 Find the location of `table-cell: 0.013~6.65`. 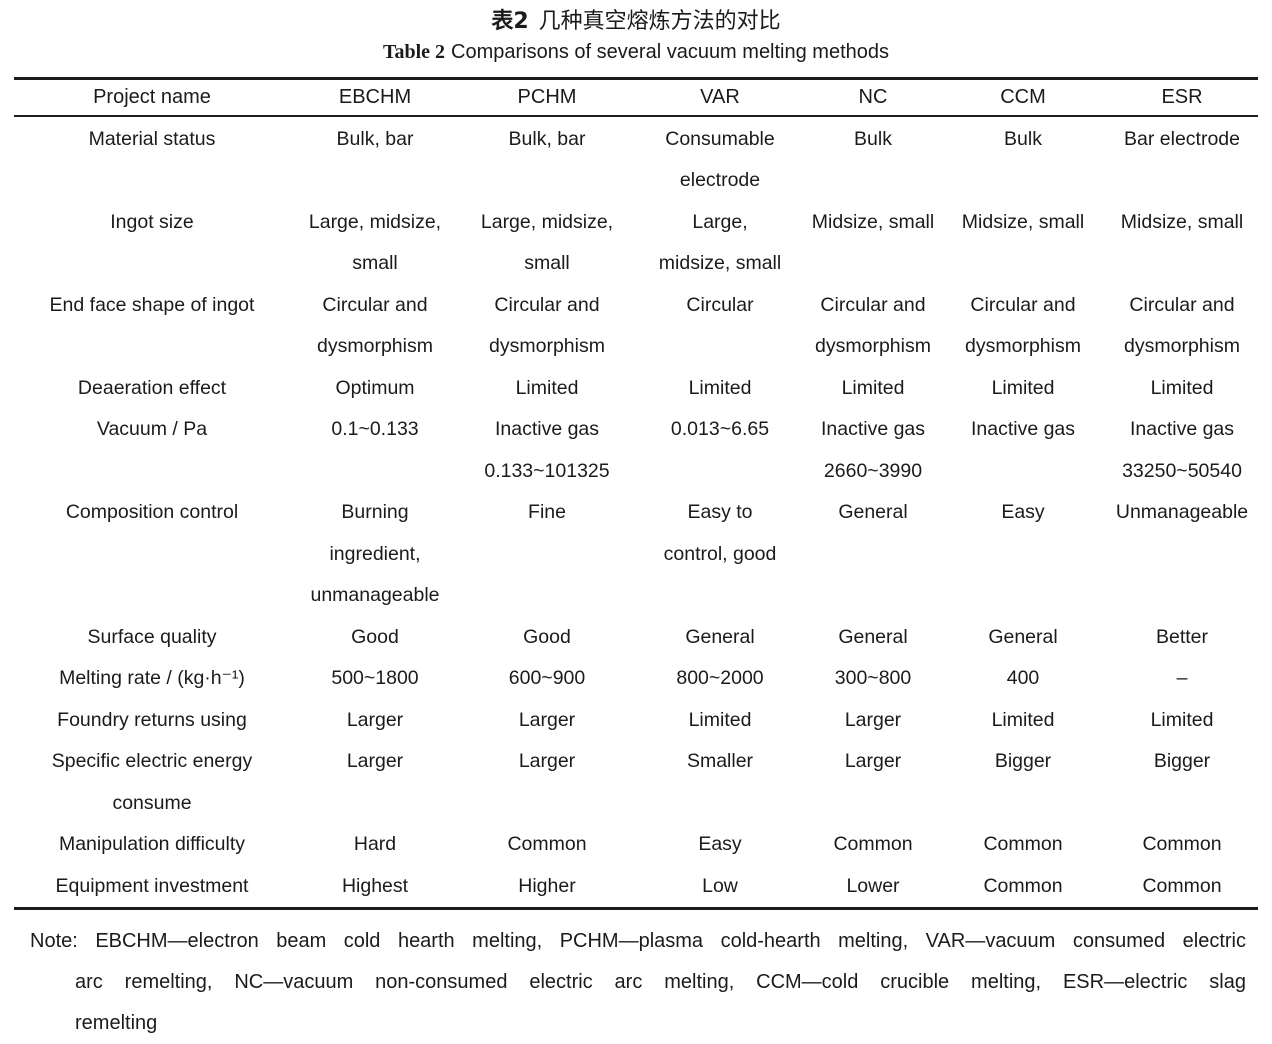

table-cell: 0.013~6.65 is located at coordinates (720, 429).